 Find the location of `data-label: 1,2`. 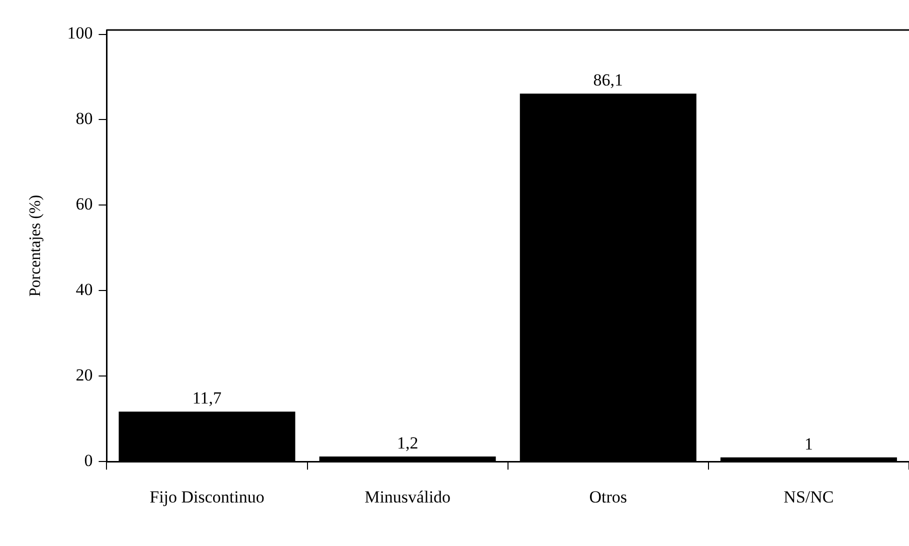

data-label: 1,2 is located at coordinates (407, 442).